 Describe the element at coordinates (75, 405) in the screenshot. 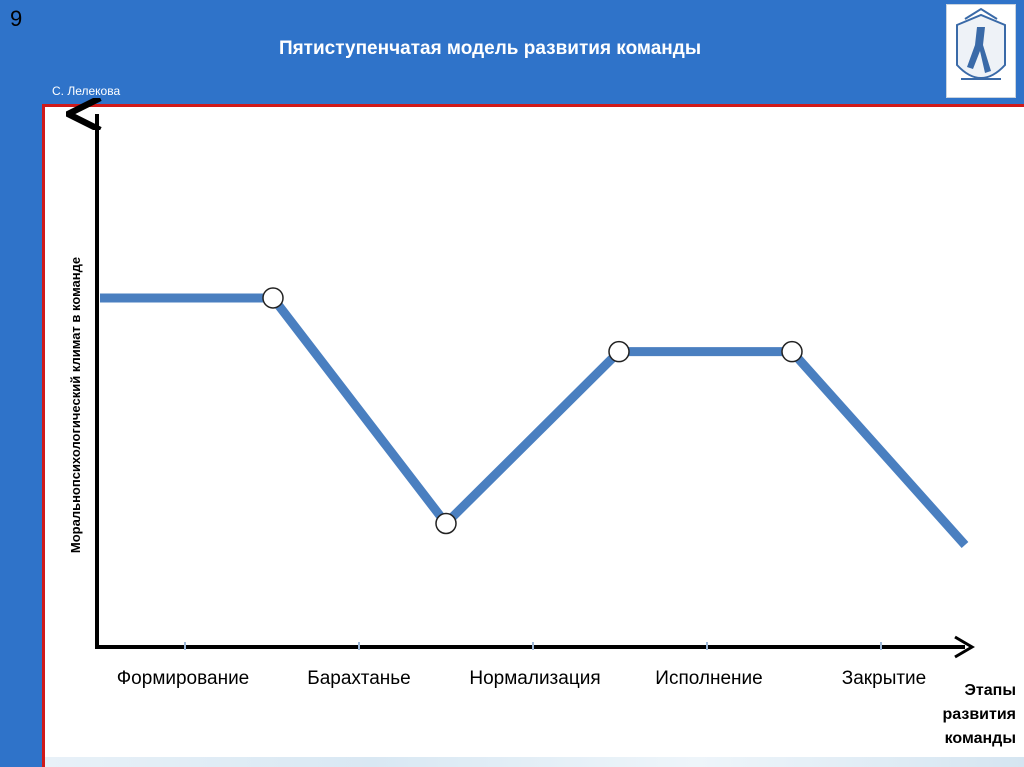

I see `y-axis-label: Моральнопсихологический климат в команде` at that location.